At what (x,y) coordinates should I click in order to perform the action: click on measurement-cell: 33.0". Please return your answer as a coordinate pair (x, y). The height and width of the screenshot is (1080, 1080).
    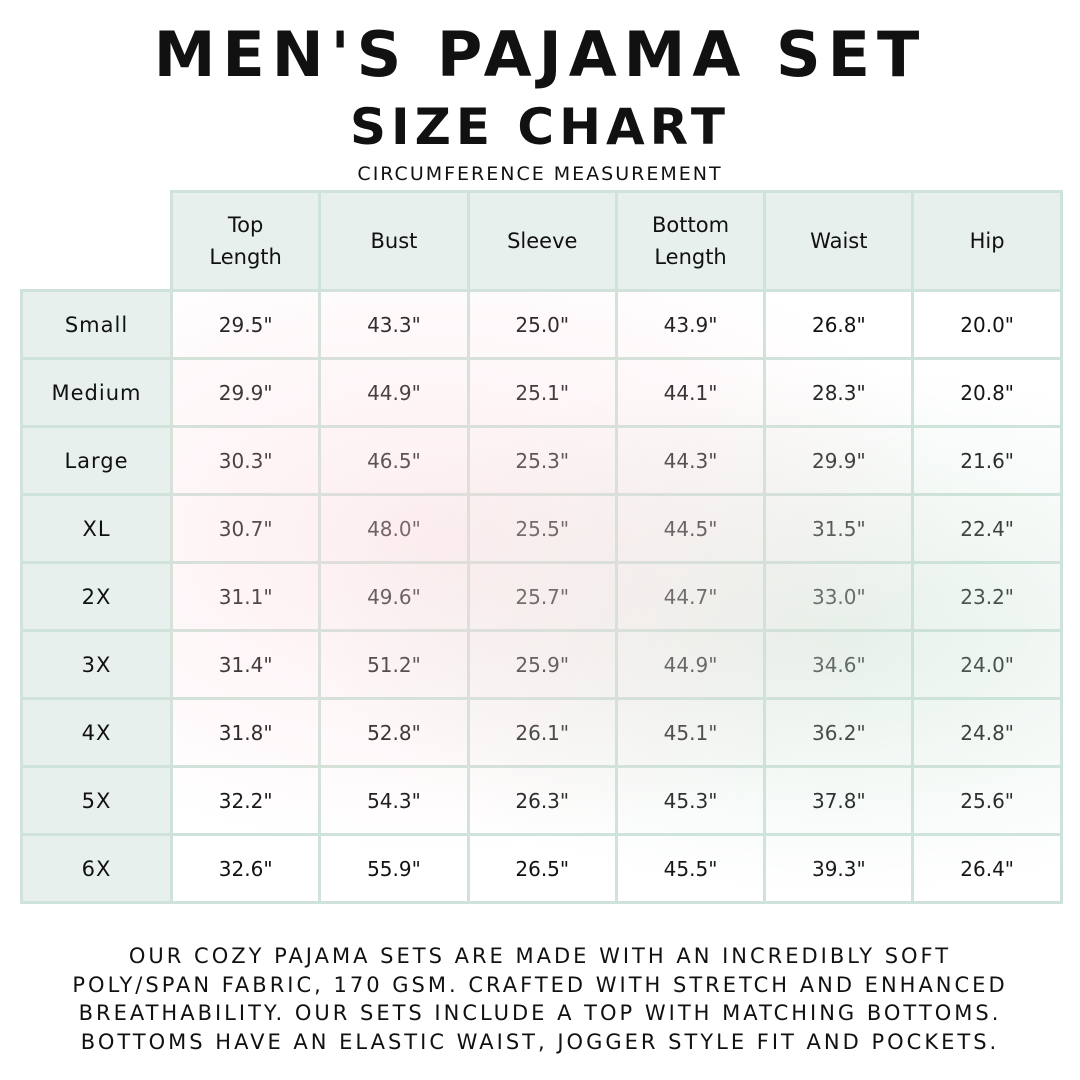
    Looking at the image, I should click on (839, 596).